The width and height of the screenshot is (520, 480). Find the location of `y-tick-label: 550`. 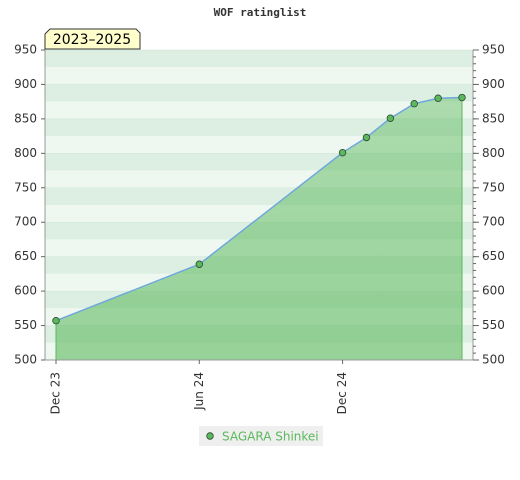

y-tick-label: 550 is located at coordinates (25, 325).